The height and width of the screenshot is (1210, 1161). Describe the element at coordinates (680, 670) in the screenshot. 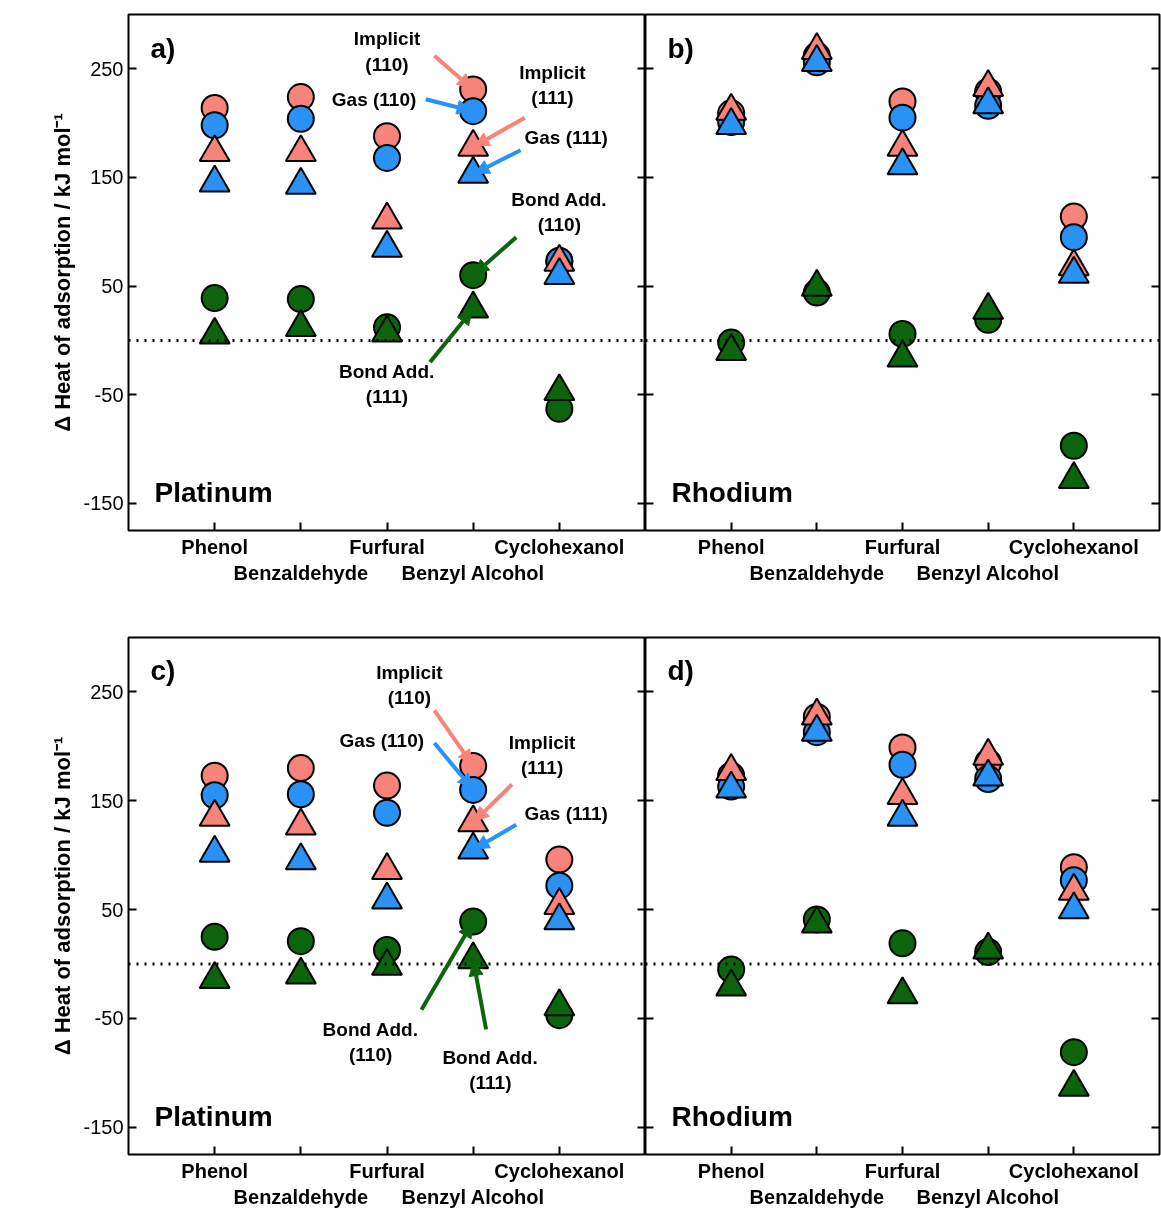

I see `text: d)` at that location.